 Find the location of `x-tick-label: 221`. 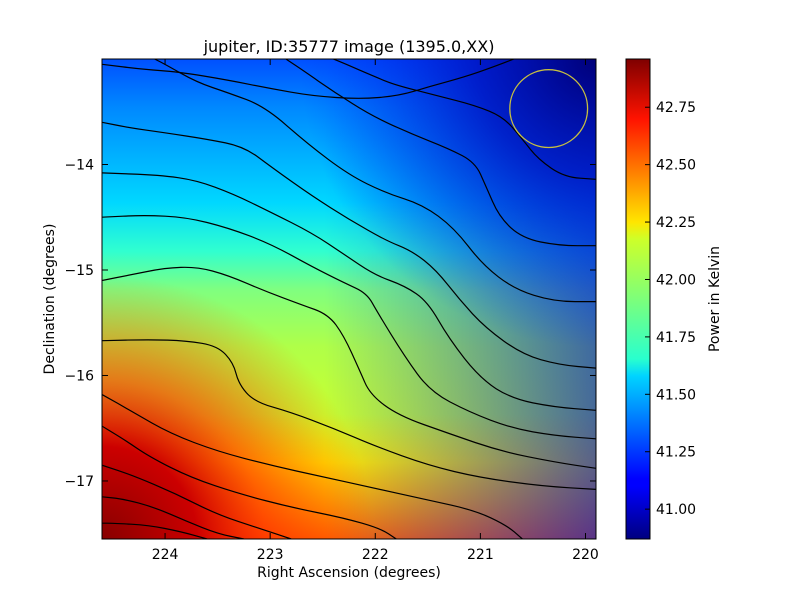

x-tick-label: 221 is located at coordinates (480, 555).